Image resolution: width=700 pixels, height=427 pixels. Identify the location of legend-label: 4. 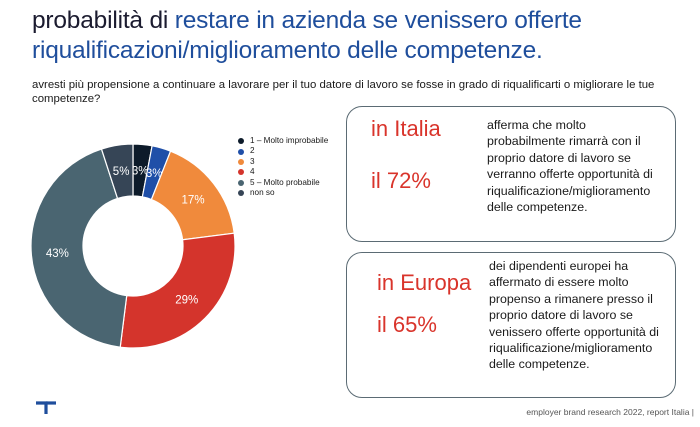
(252, 172).